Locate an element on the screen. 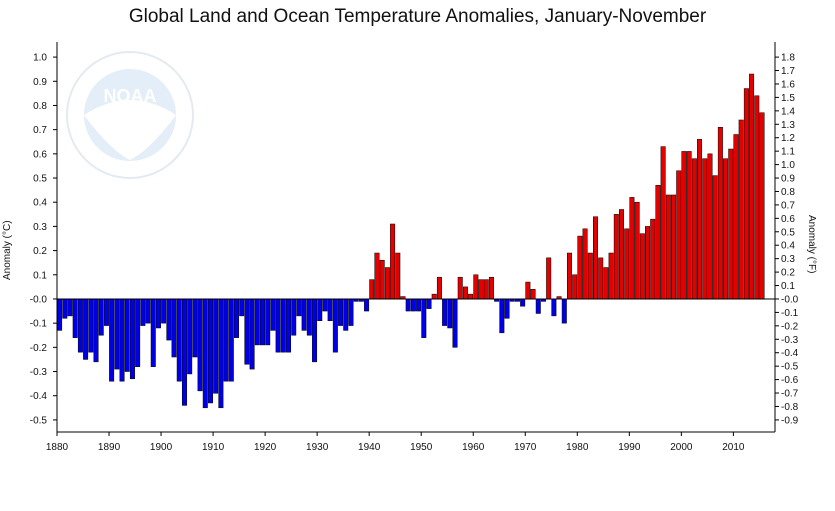  y-tick-label-left: -0.1 is located at coordinates (39, 324).